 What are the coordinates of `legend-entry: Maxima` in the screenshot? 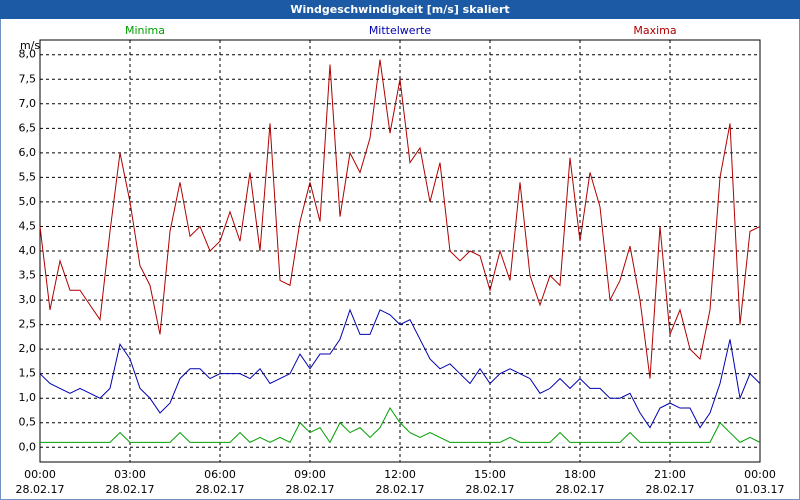 It's located at (654, 30).